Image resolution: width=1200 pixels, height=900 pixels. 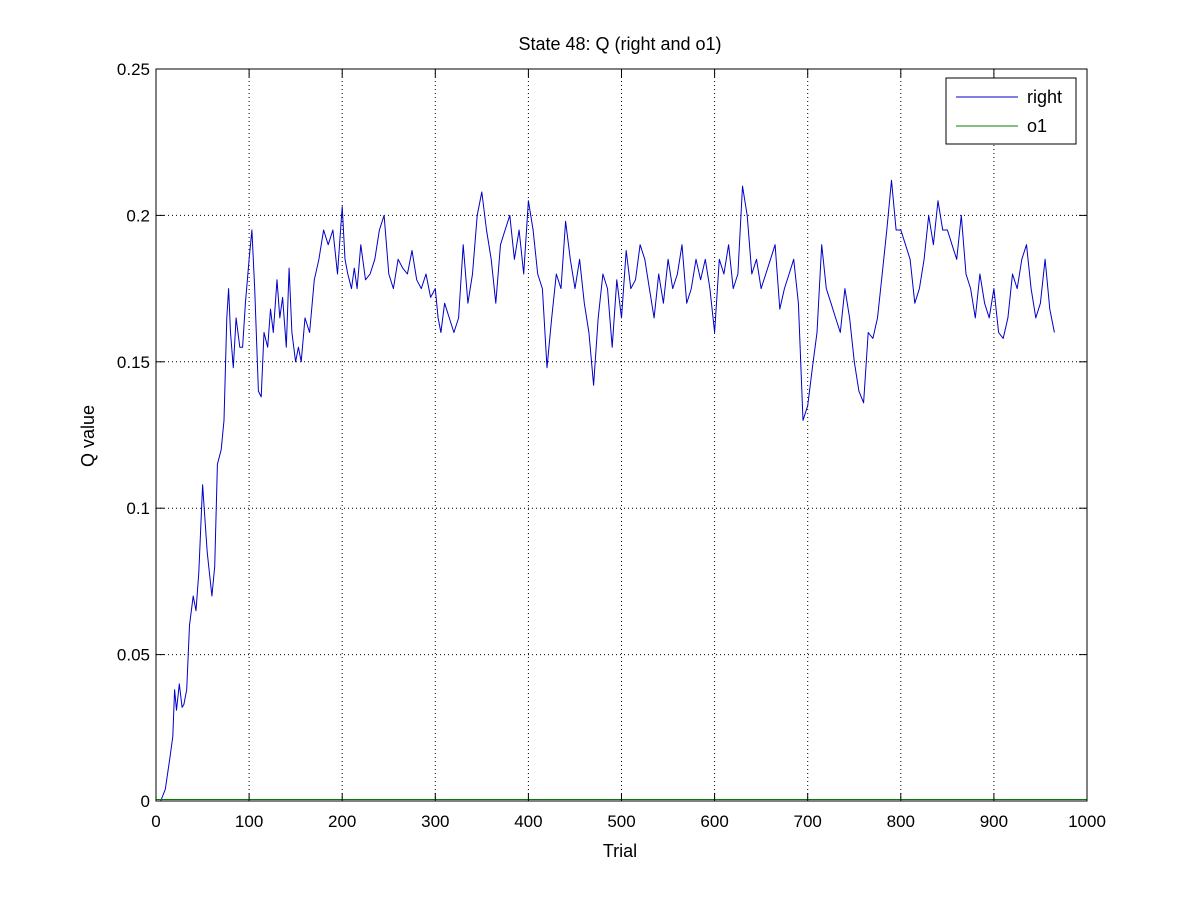 I want to click on x-tick-labels: 0 100 200 300 400 500 600 700 800 900 1000, so click(x=628, y=821).